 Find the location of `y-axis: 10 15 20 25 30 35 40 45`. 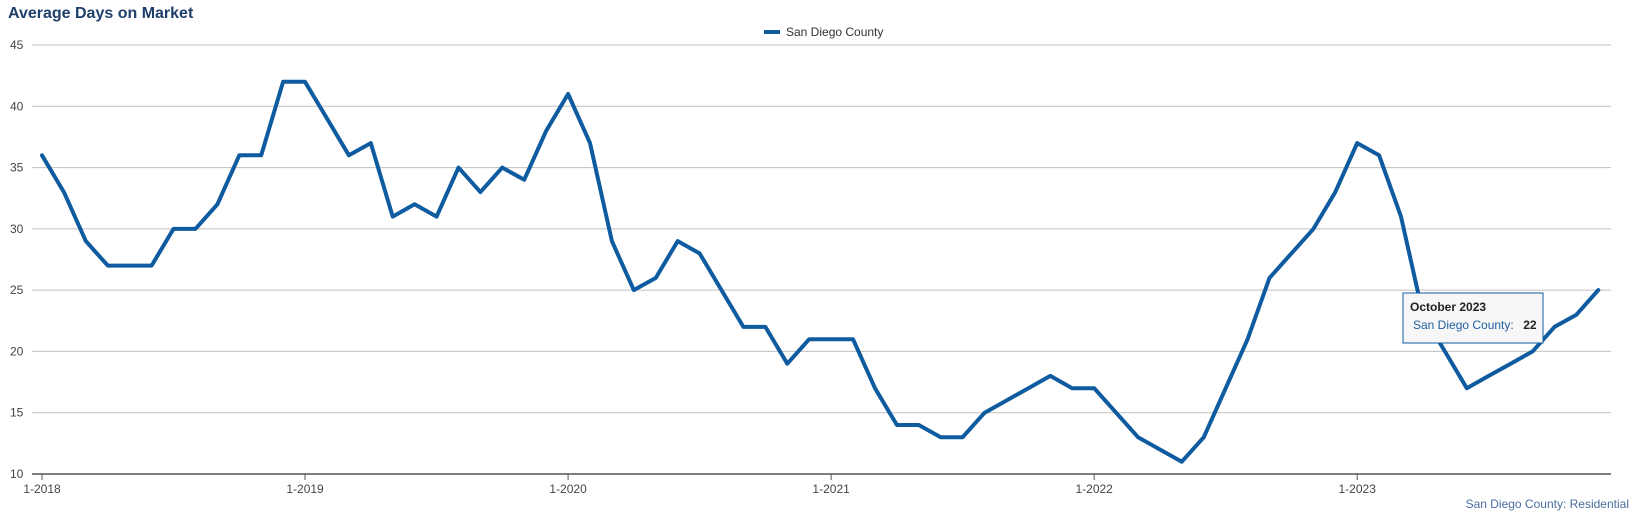

y-axis: 10 15 20 25 30 35 40 45 is located at coordinates (17, 259).